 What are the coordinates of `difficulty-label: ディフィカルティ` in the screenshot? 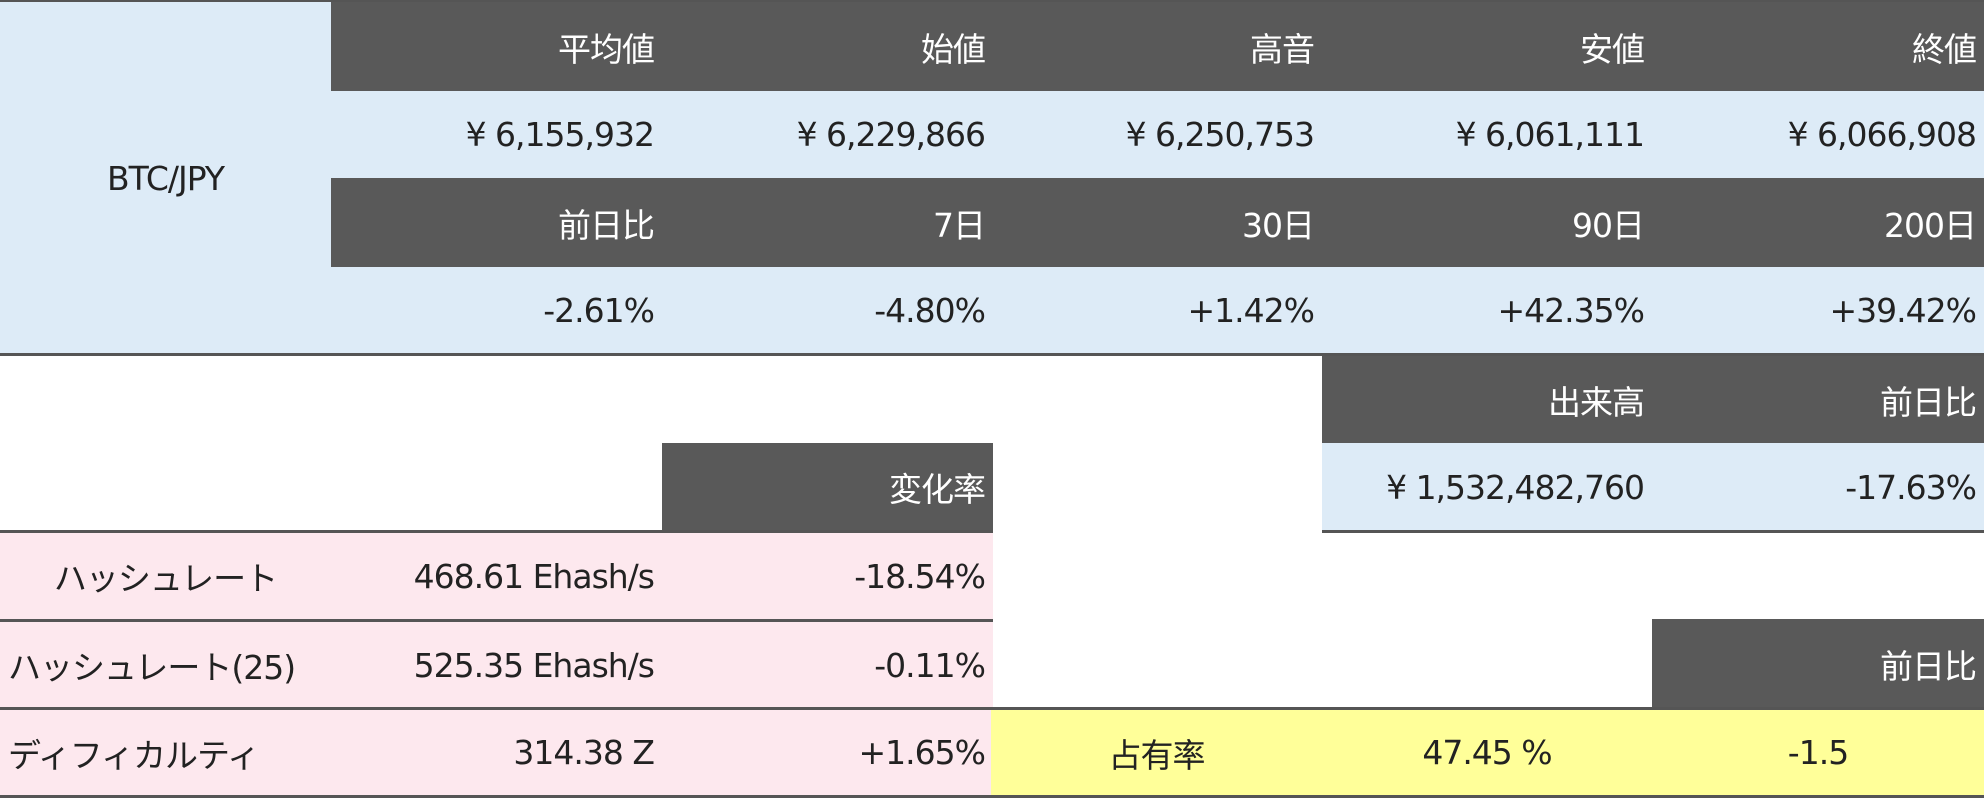 It's located at (165, 752).